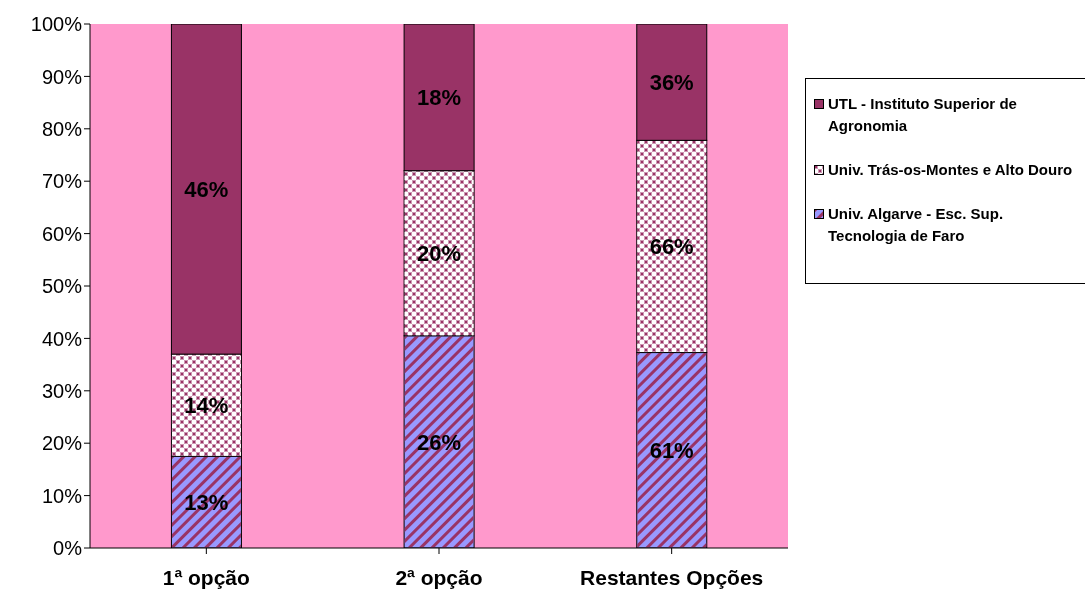 The width and height of the screenshot is (1085, 607). I want to click on y-tick-label: 30%, so click(62, 390).